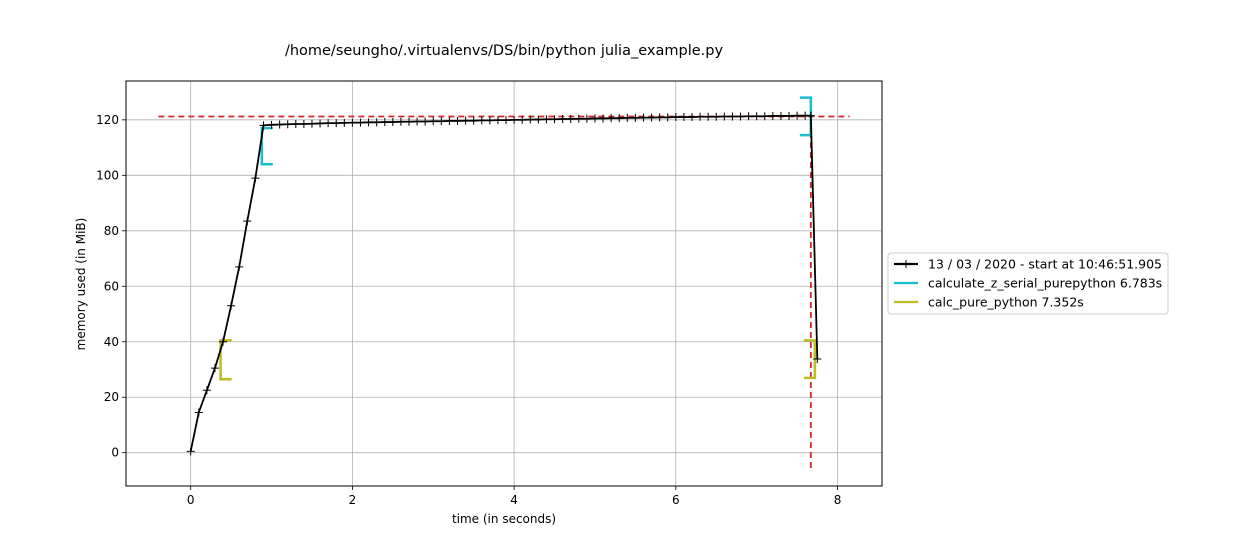 This screenshot has height=540, width=1260. Describe the element at coordinates (111, 231) in the screenshot. I see `y-tick-label: 80` at that location.